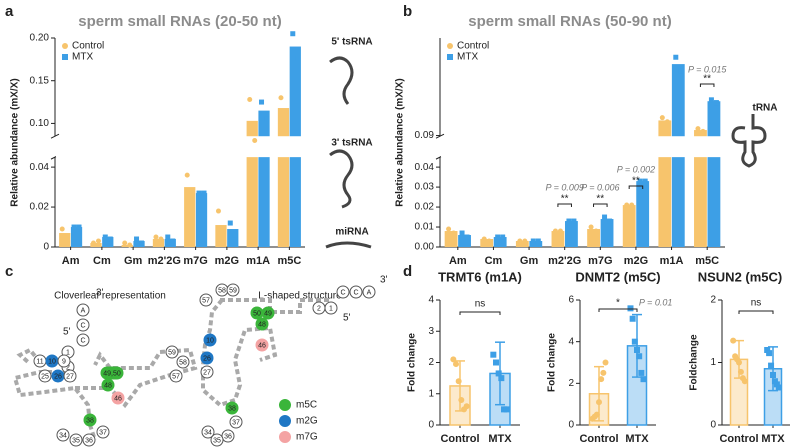 Image resolution: width=798 pixels, height=448 pixels. What do you see at coordinates (400, 142) in the screenshot?
I see `y-axis-label: Relative abundance (mX/X)` at bounding box center [400, 142].